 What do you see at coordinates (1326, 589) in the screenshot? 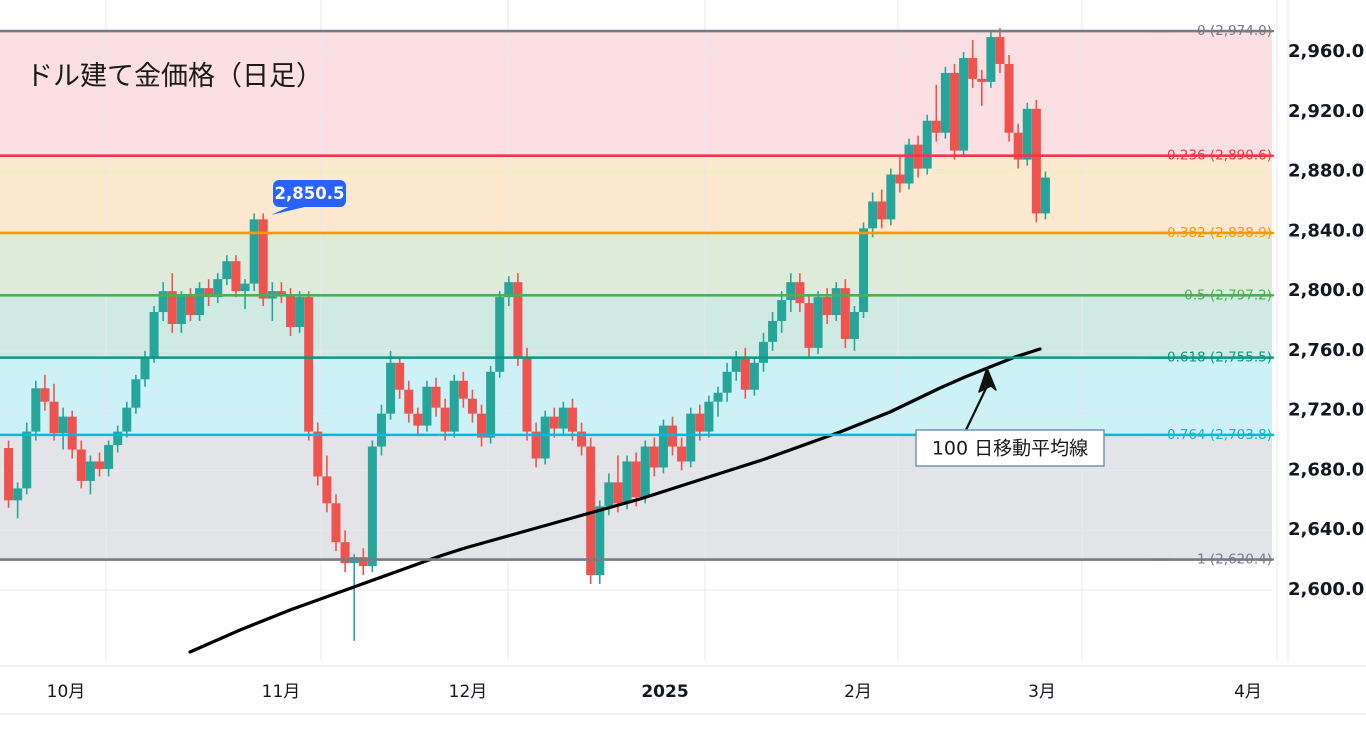
I see `price-tick-label: 2,600.0` at bounding box center [1326, 589].